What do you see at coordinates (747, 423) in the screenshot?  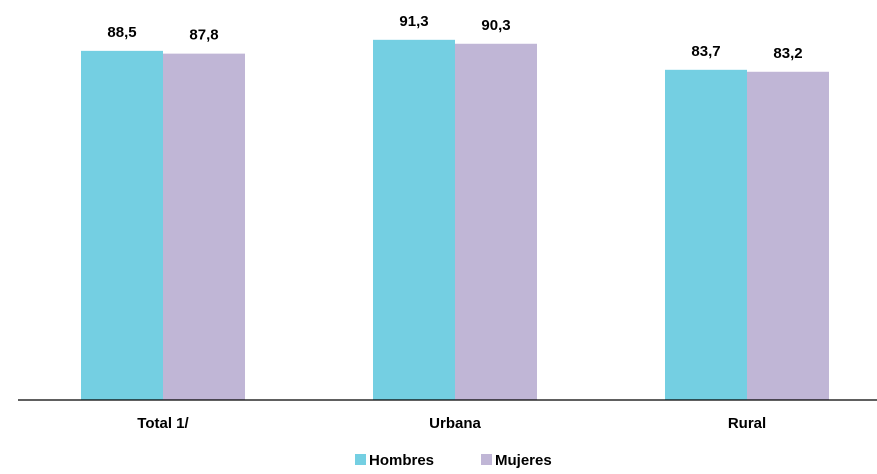 I see `category-label-3: Rural` at bounding box center [747, 423].